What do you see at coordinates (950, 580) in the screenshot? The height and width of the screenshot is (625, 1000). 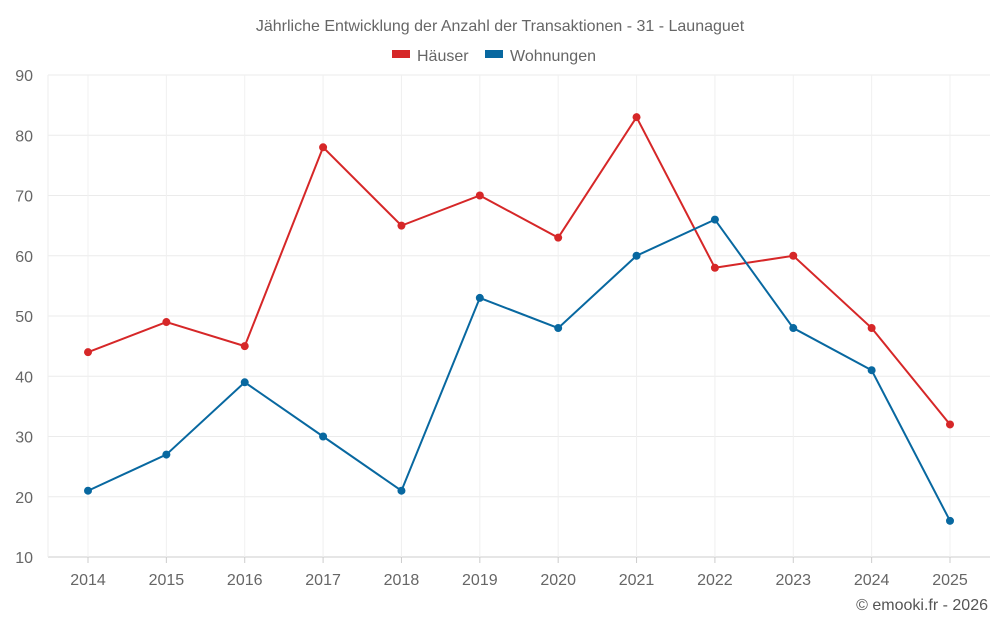 I see `x-tick-label: 2025` at bounding box center [950, 580].